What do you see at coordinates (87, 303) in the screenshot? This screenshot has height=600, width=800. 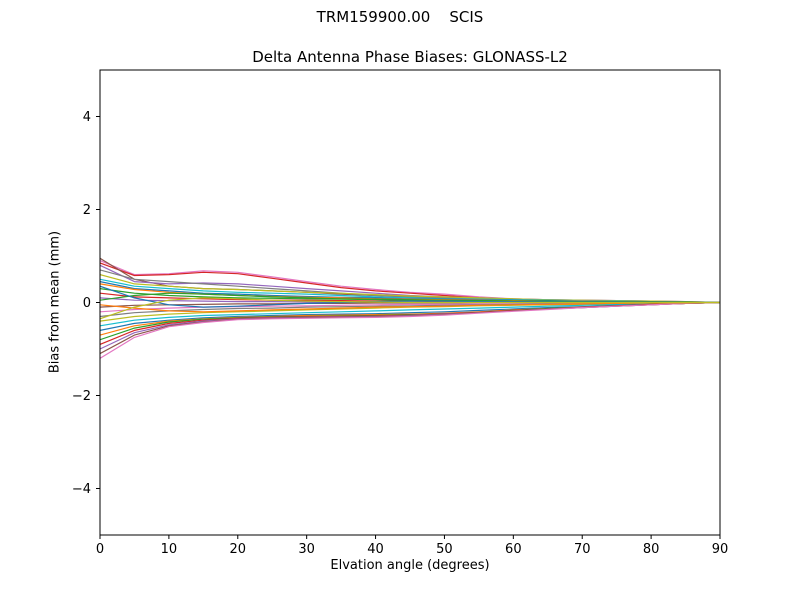 I see `y-tick-label: 0` at bounding box center [87, 303].